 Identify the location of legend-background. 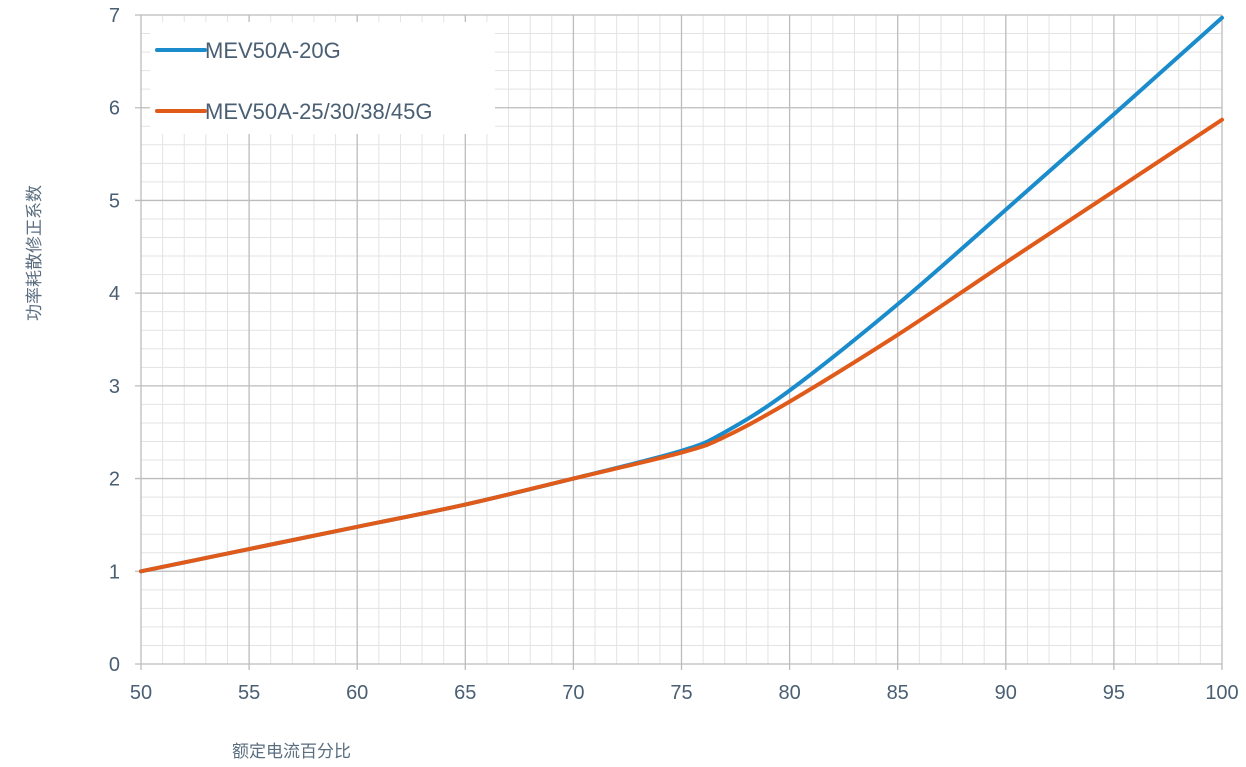
(322, 78).